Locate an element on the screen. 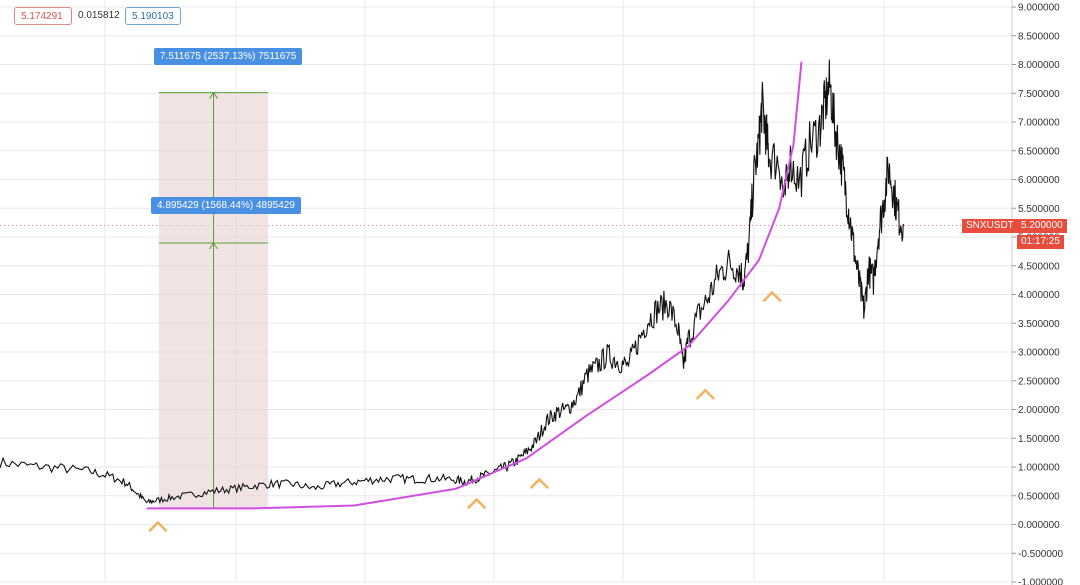 This screenshot has height=585, width=1080. y-tick-label: 0.500000 is located at coordinates (1039, 496).